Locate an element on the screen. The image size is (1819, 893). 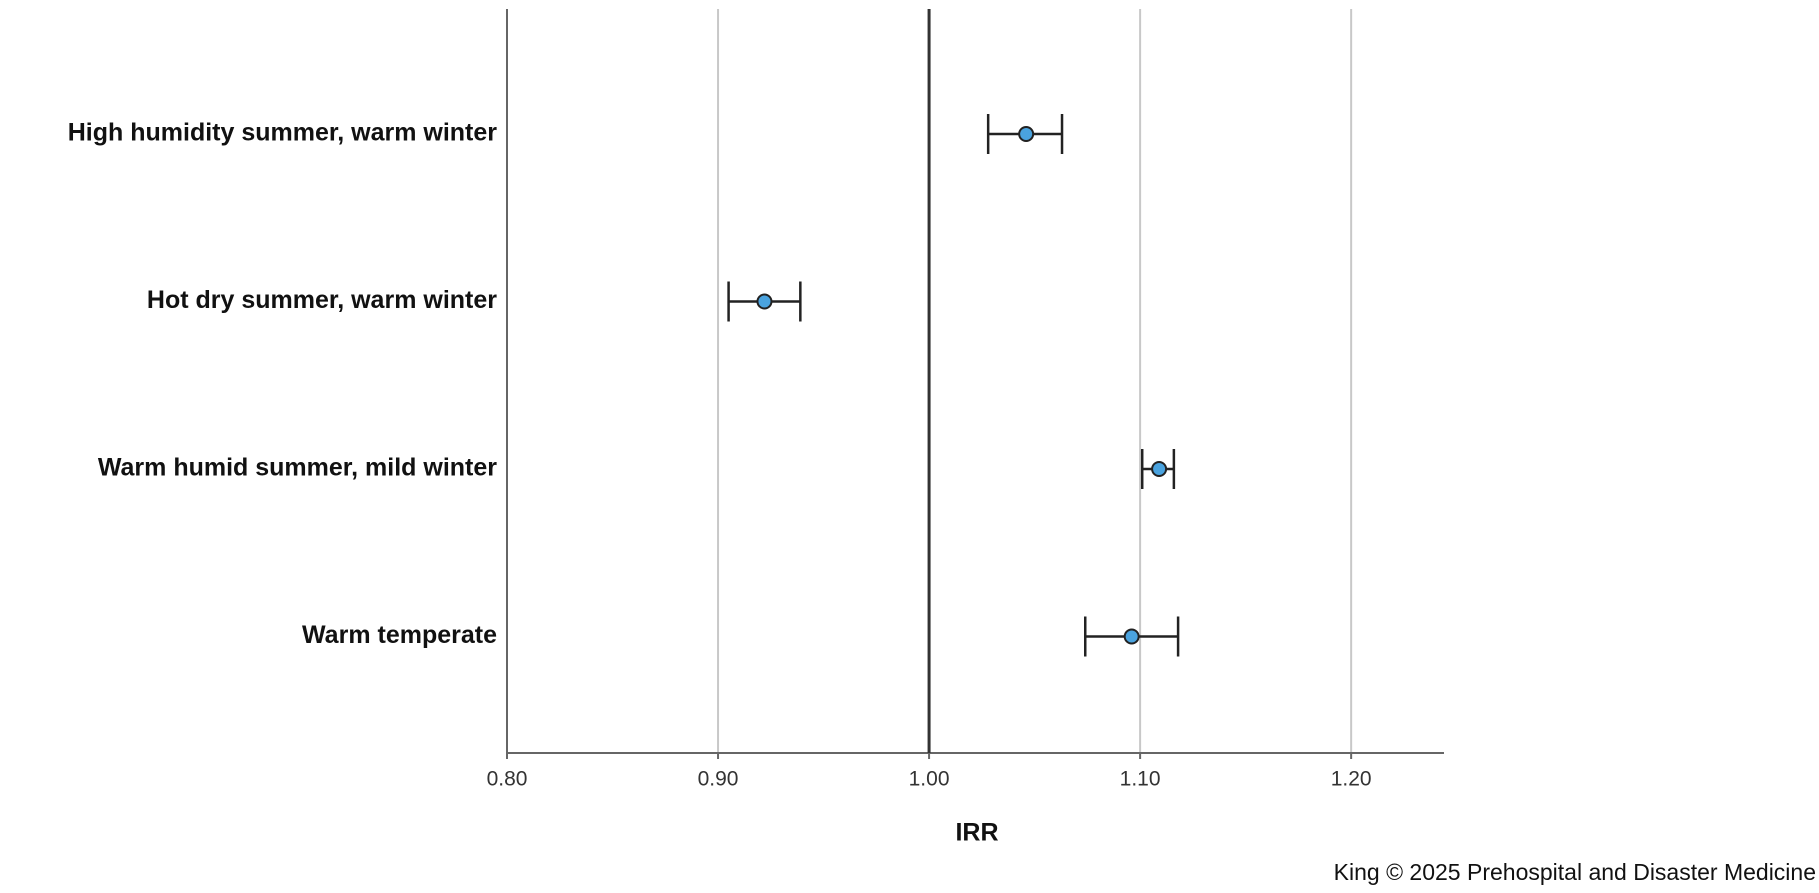
x-tick-label: 0.90 is located at coordinates (718, 779).